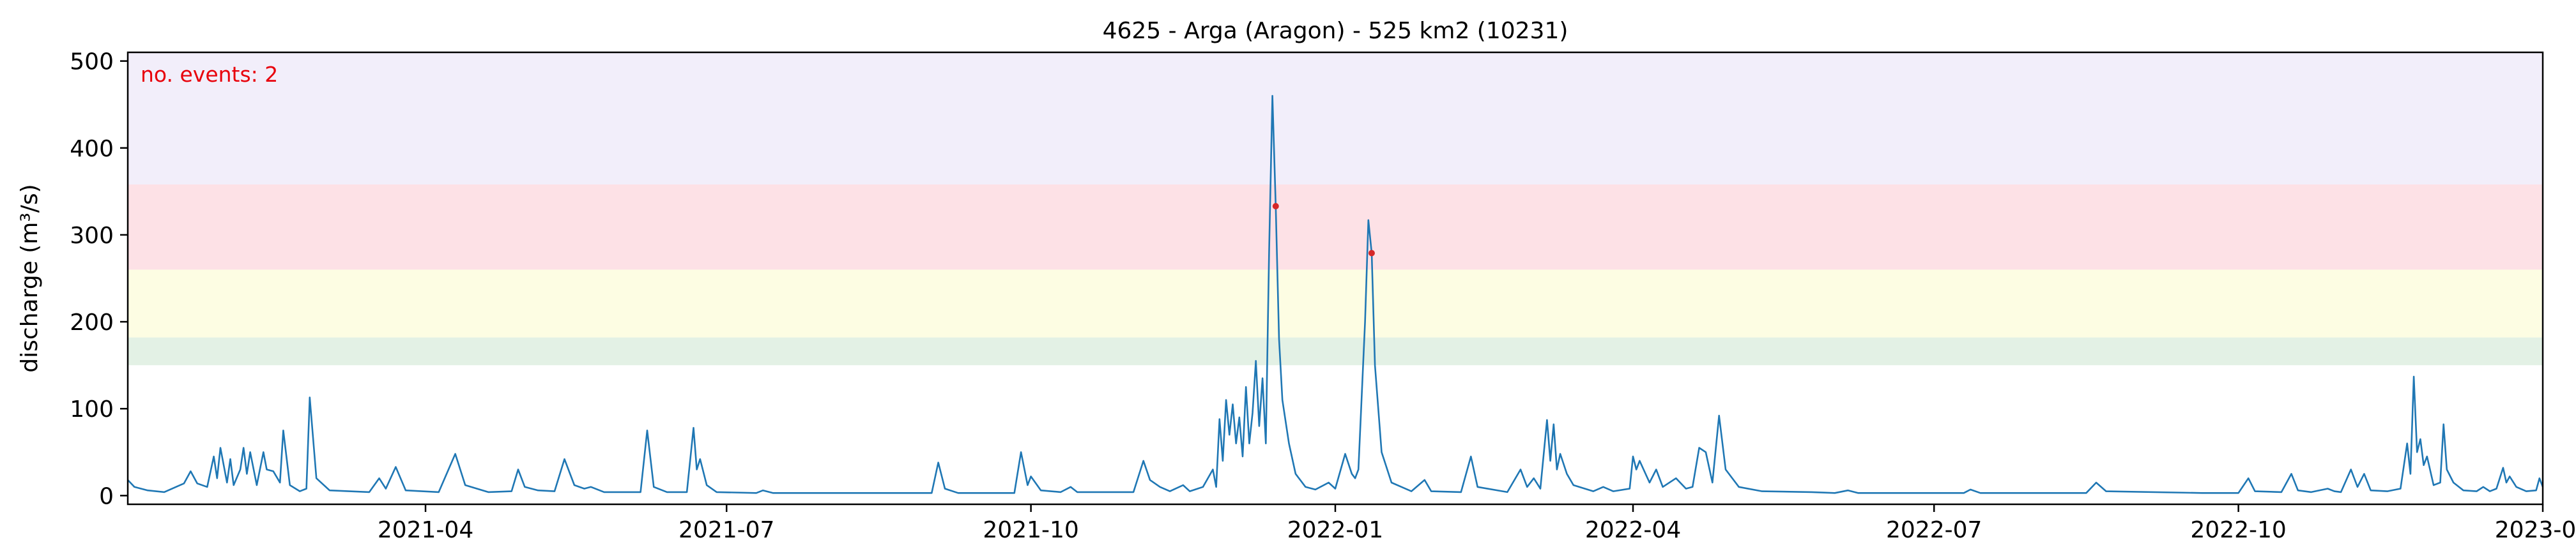  What do you see at coordinates (2535, 530) in the screenshot?
I see `x-tick-label: 2023-01` at bounding box center [2535, 530].